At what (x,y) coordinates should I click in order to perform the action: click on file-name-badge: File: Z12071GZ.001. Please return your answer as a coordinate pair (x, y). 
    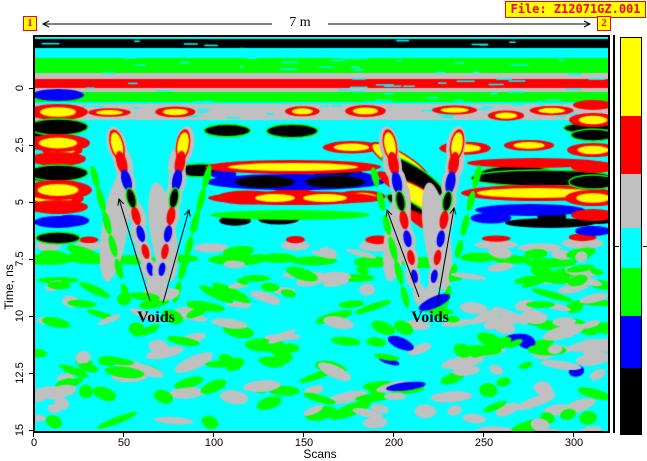
    Looking at the image, I should click on (575, 9).